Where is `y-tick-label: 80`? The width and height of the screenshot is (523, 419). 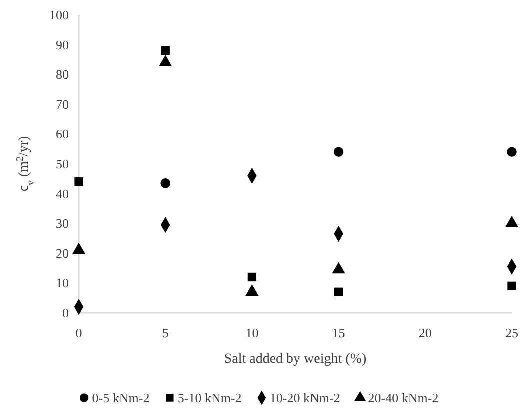 y-tick-label: 80 is located at coordinates (62, 74).